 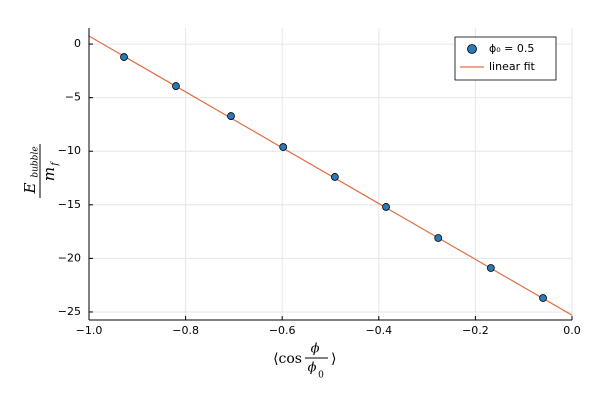 I want to click on y-tick-label: −15, so click(x=69, y=204).